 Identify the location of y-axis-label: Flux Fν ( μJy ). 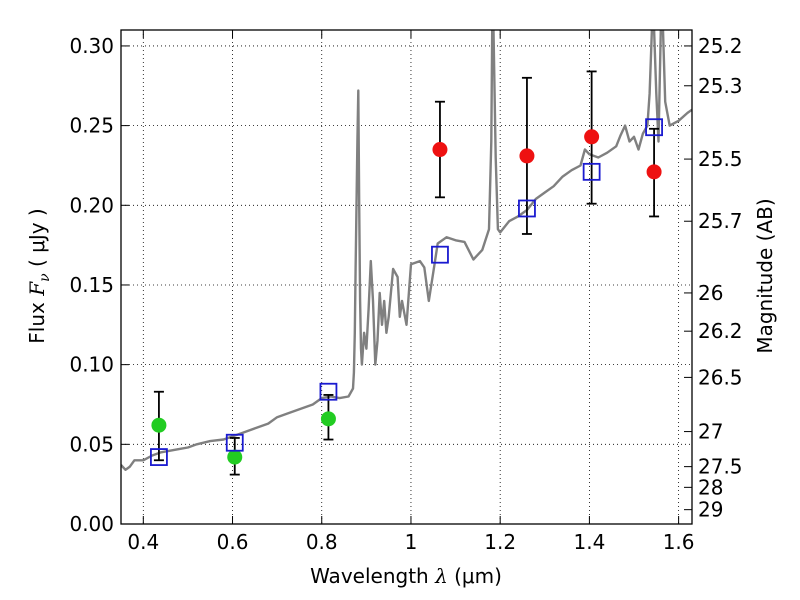
(39, 275).